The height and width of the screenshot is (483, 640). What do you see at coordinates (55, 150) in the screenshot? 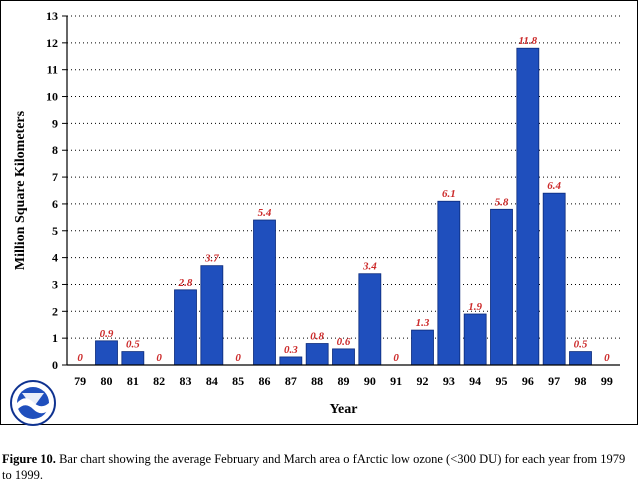
I see `y-tick-label: 8` at bounding box center [55, 150].